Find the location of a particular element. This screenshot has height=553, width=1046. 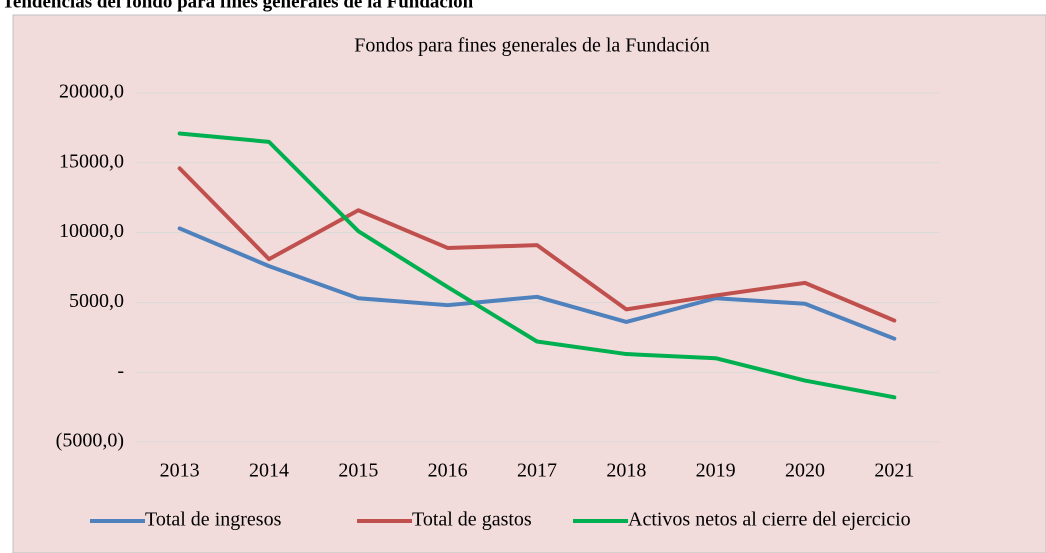

x-tick-label: 2021 is located at coordinates (894, 471).